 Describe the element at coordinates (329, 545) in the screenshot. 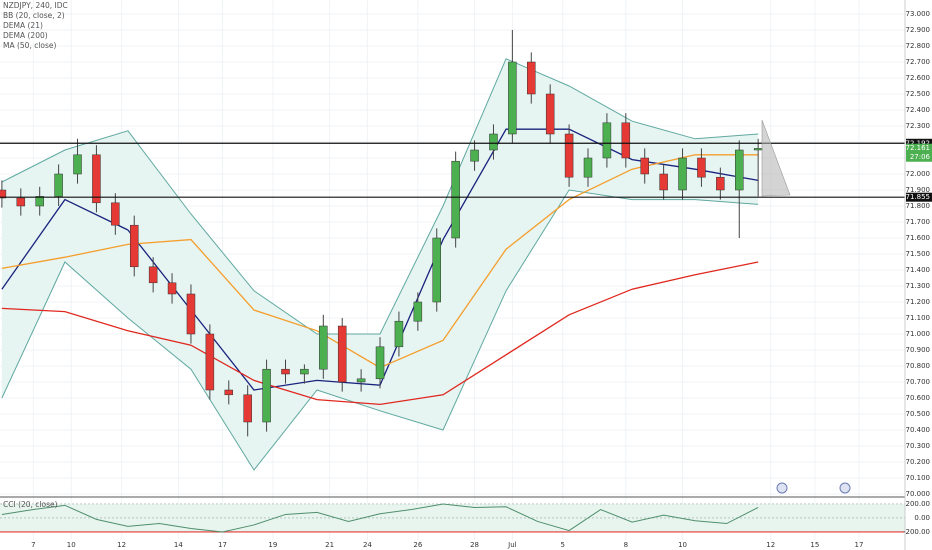

I see `x-tick-label: 21` at that location.